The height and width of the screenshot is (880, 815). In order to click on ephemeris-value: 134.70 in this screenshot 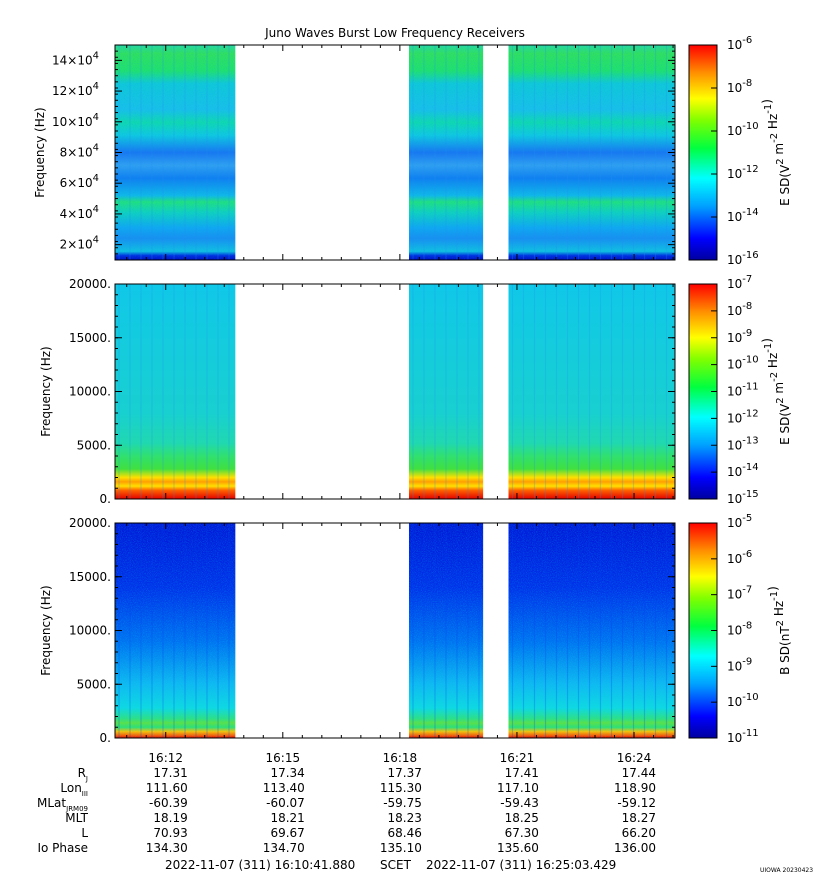, I will do `click(284, 848)`.